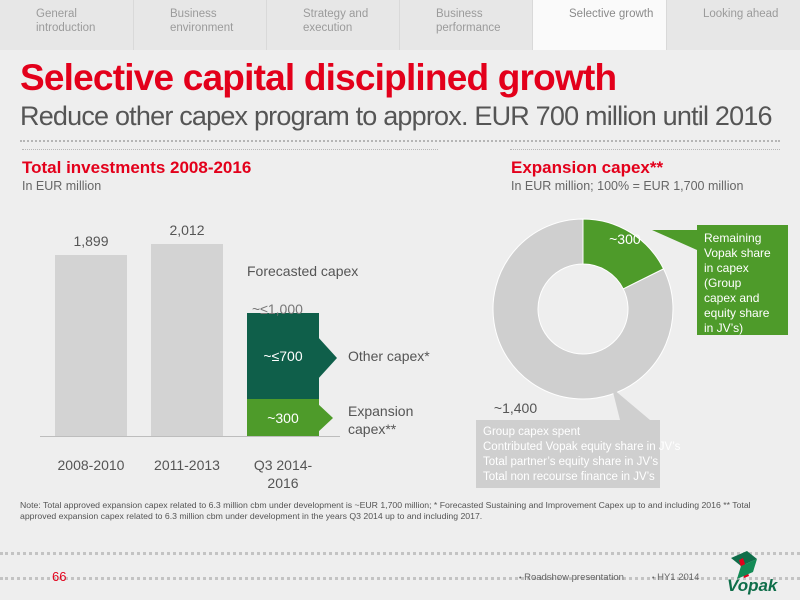 The image size is (800, 600). What do you see at coordinates (91, 465) in the screenshot?
I see `category-label: 2008-2010` at bounding box center [91, 465].